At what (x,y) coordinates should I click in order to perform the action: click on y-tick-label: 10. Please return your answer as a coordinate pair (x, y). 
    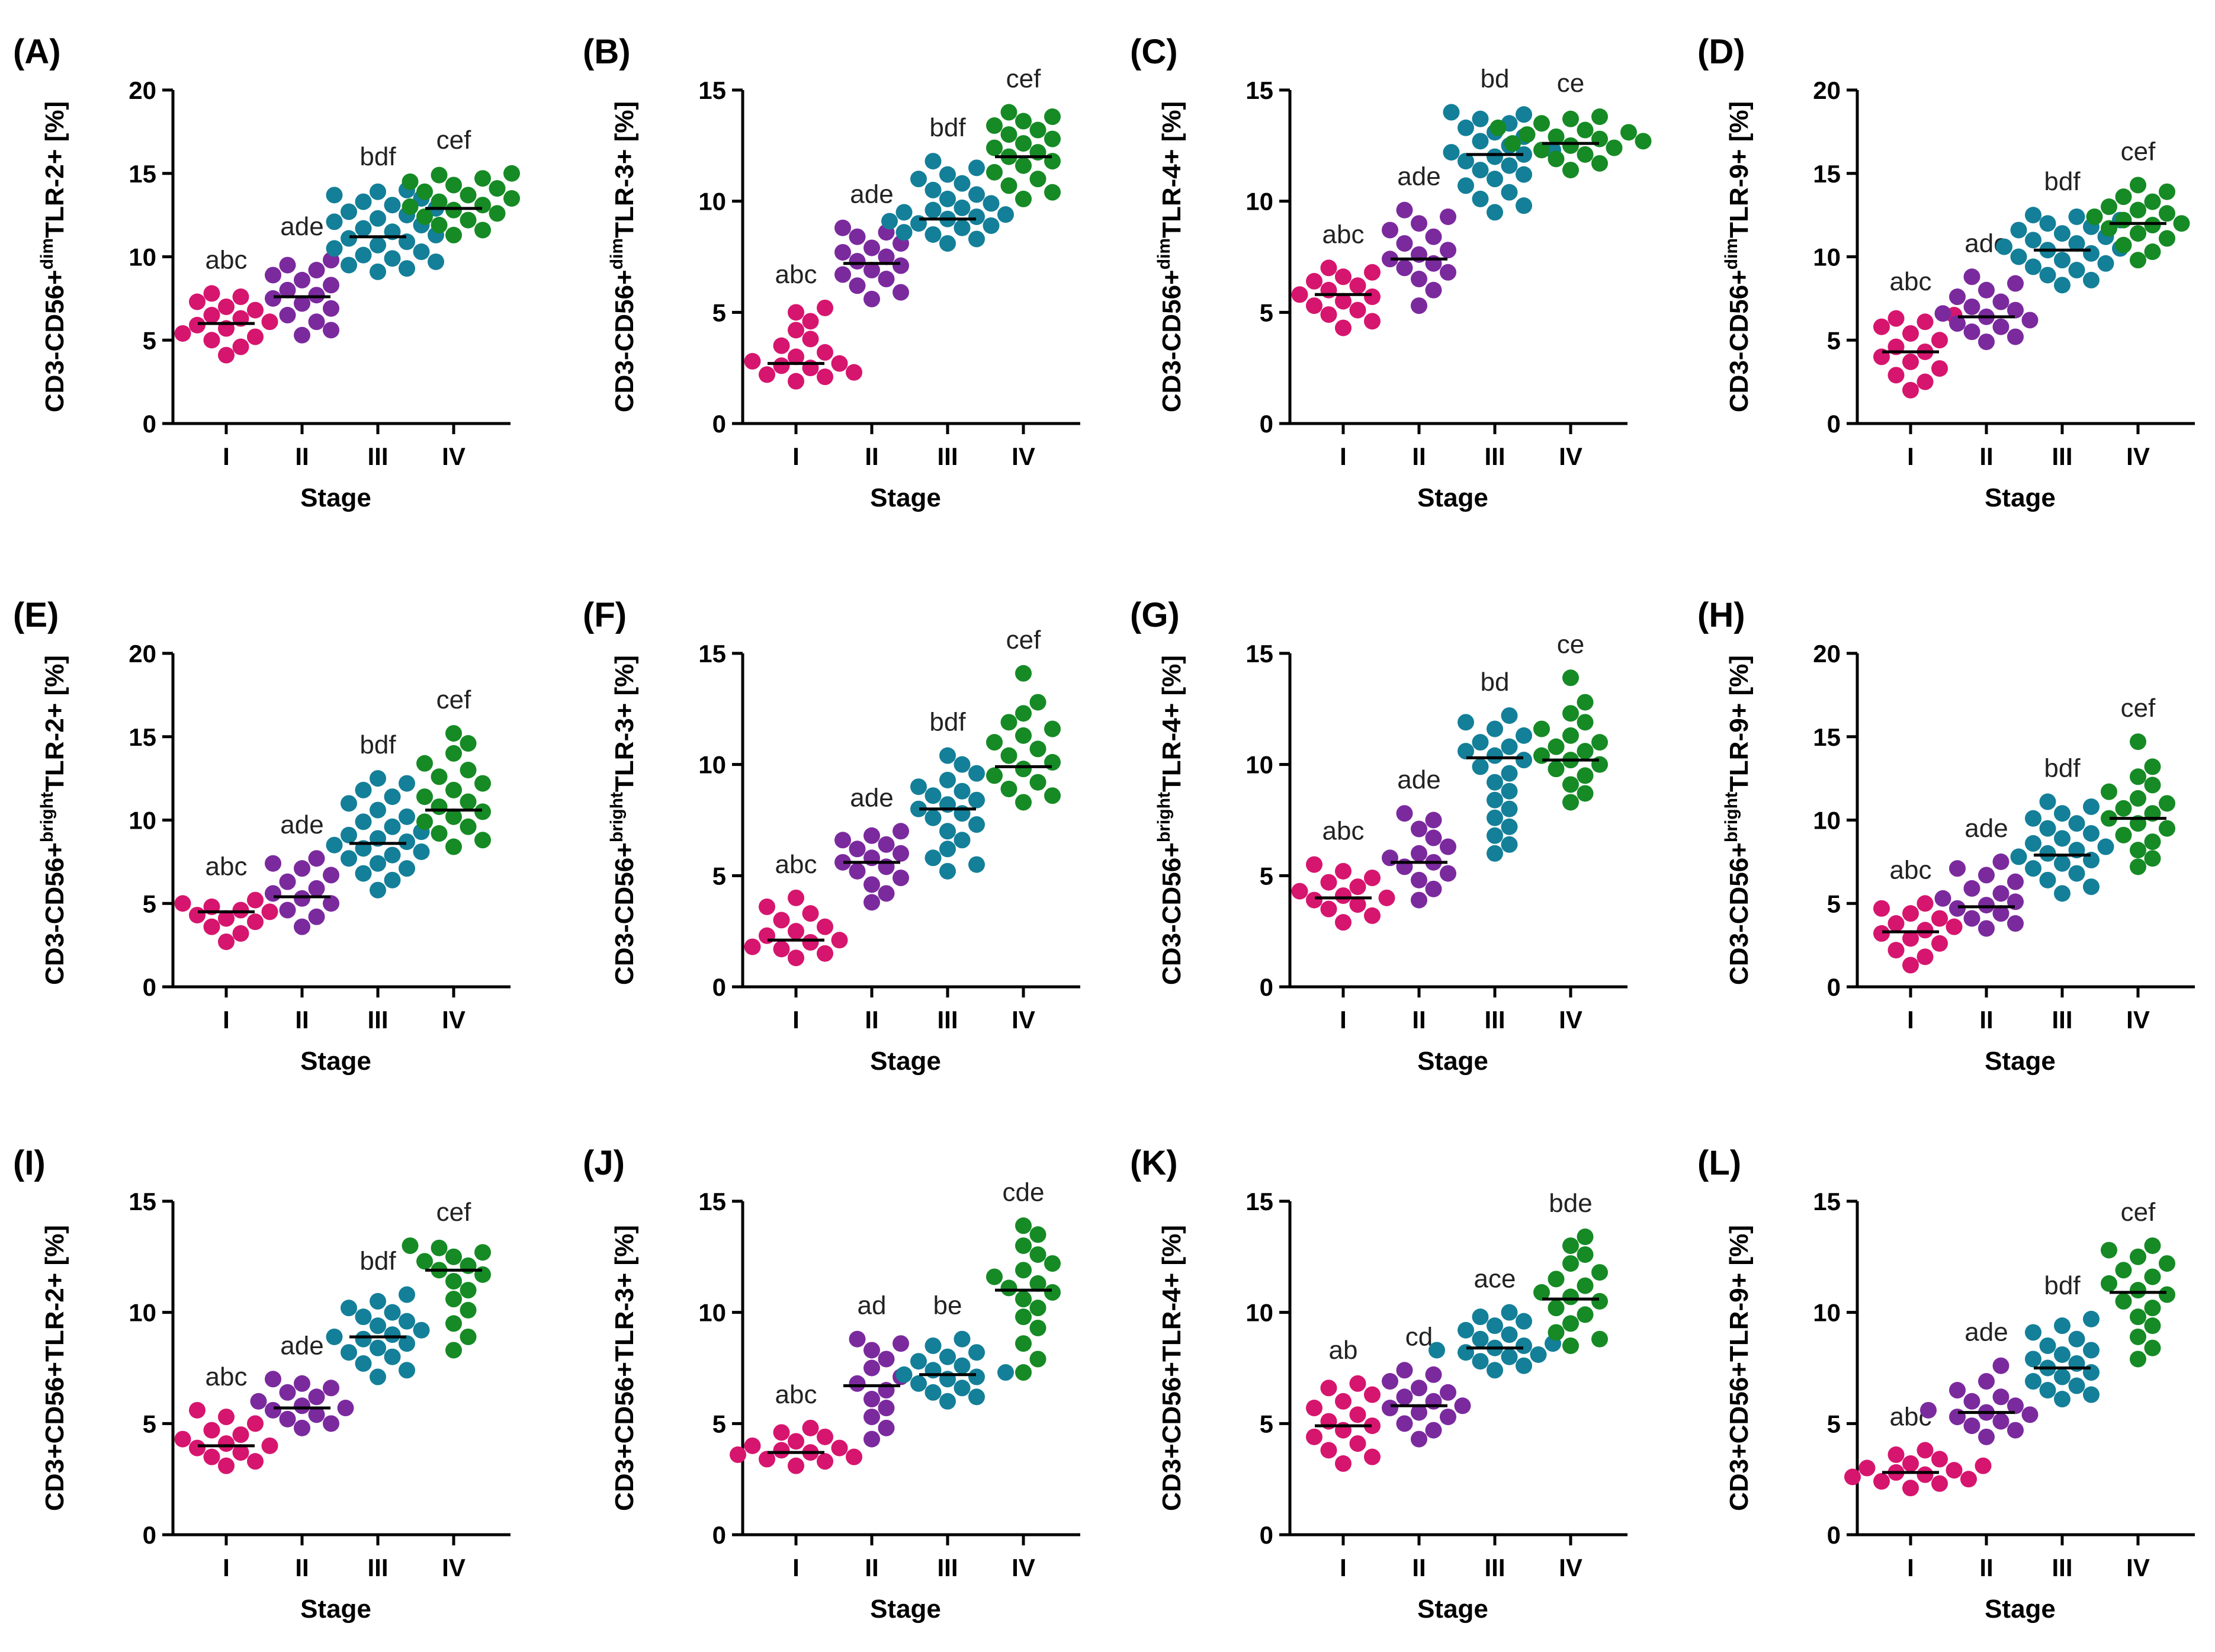
    Looking at the image, I should click on (712, 1313).